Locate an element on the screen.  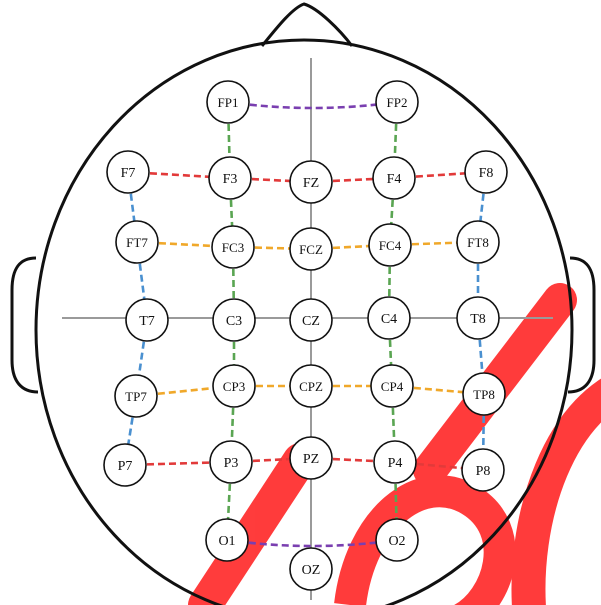
electrode-pz: PZ is located at coordinates (311, 458).